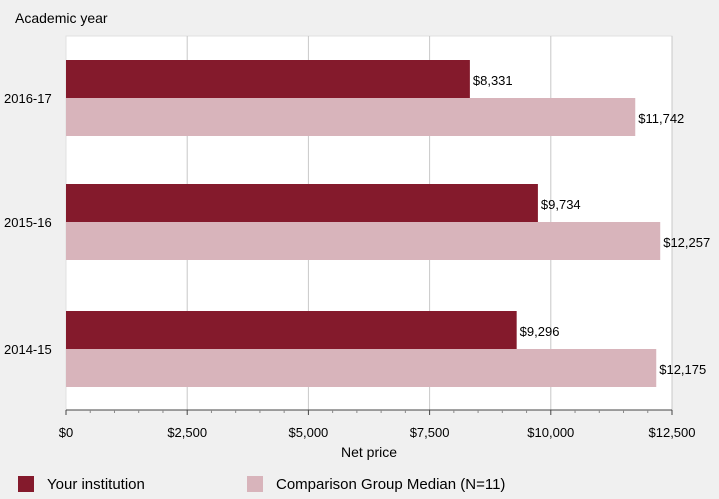 The image size is (719, 499). What do you see at coordinates (96, 484) in the screenshot?
I see `legend-label-your-institution: Your institution` at bounding box center [96, 484].